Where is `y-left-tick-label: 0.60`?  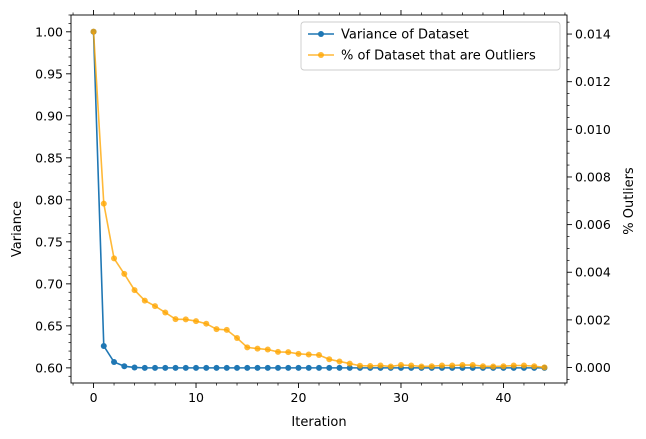
y-left-tick-label: 0.60 is located at coordinates (49, 367).